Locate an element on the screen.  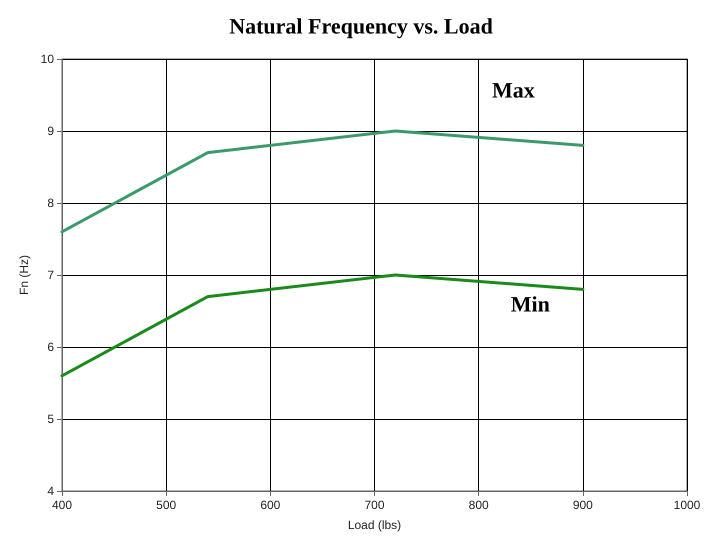
x-tick-label: 700 is located at coordinates (374, 505).